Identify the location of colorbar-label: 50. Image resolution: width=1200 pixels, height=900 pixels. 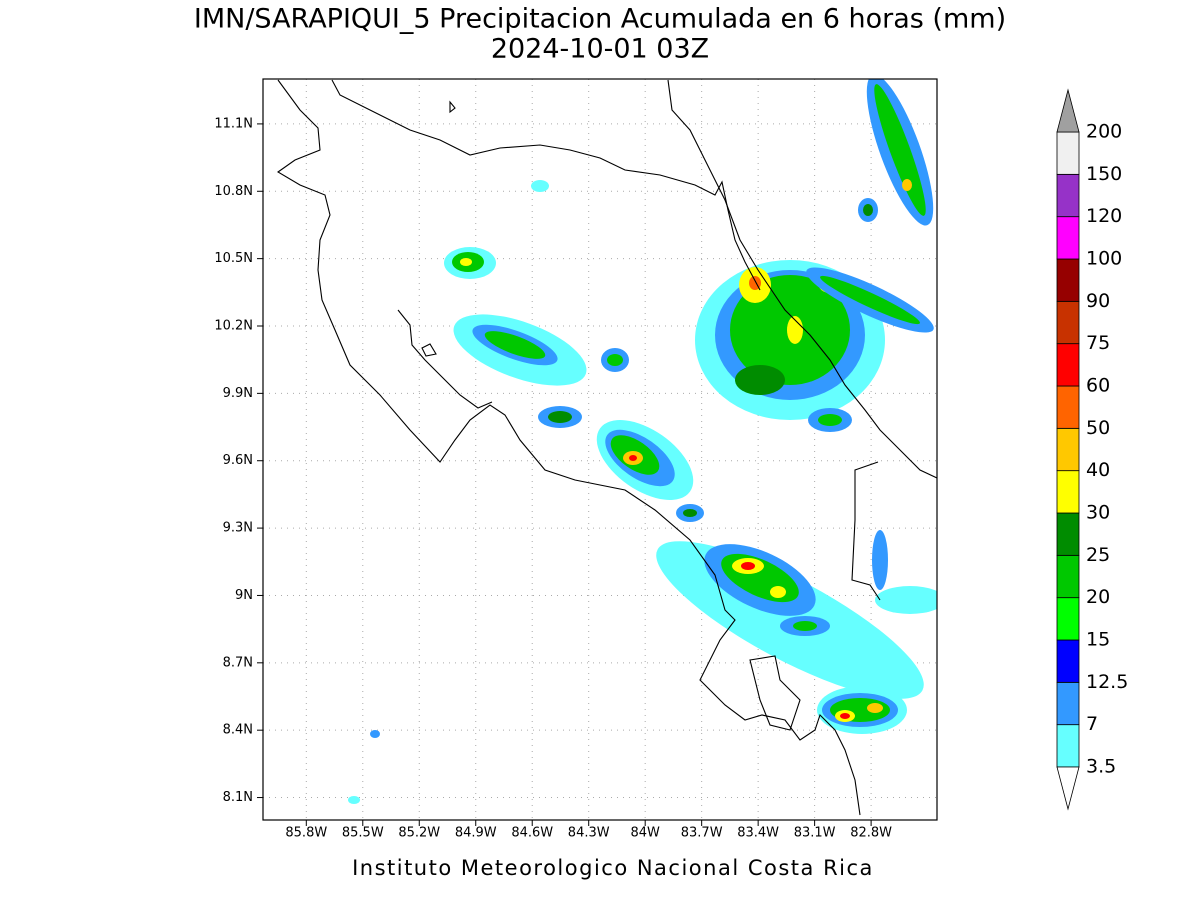
(1098, 428).